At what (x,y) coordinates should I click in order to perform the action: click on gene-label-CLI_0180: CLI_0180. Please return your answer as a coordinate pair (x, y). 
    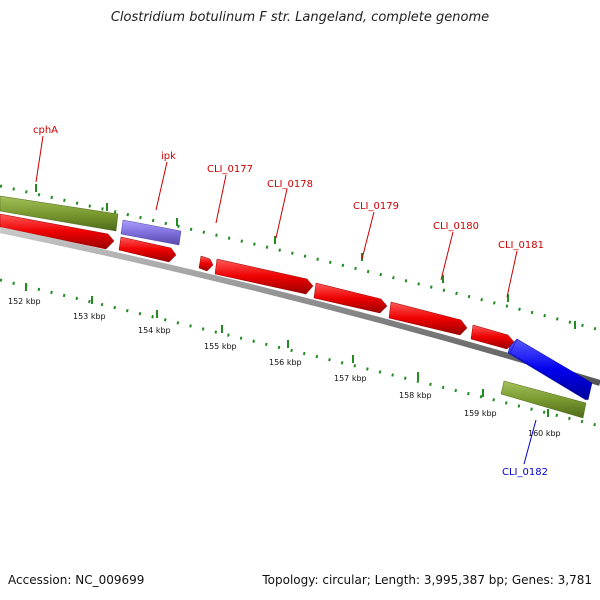
    Looking at the image, I should click on (456, 226).